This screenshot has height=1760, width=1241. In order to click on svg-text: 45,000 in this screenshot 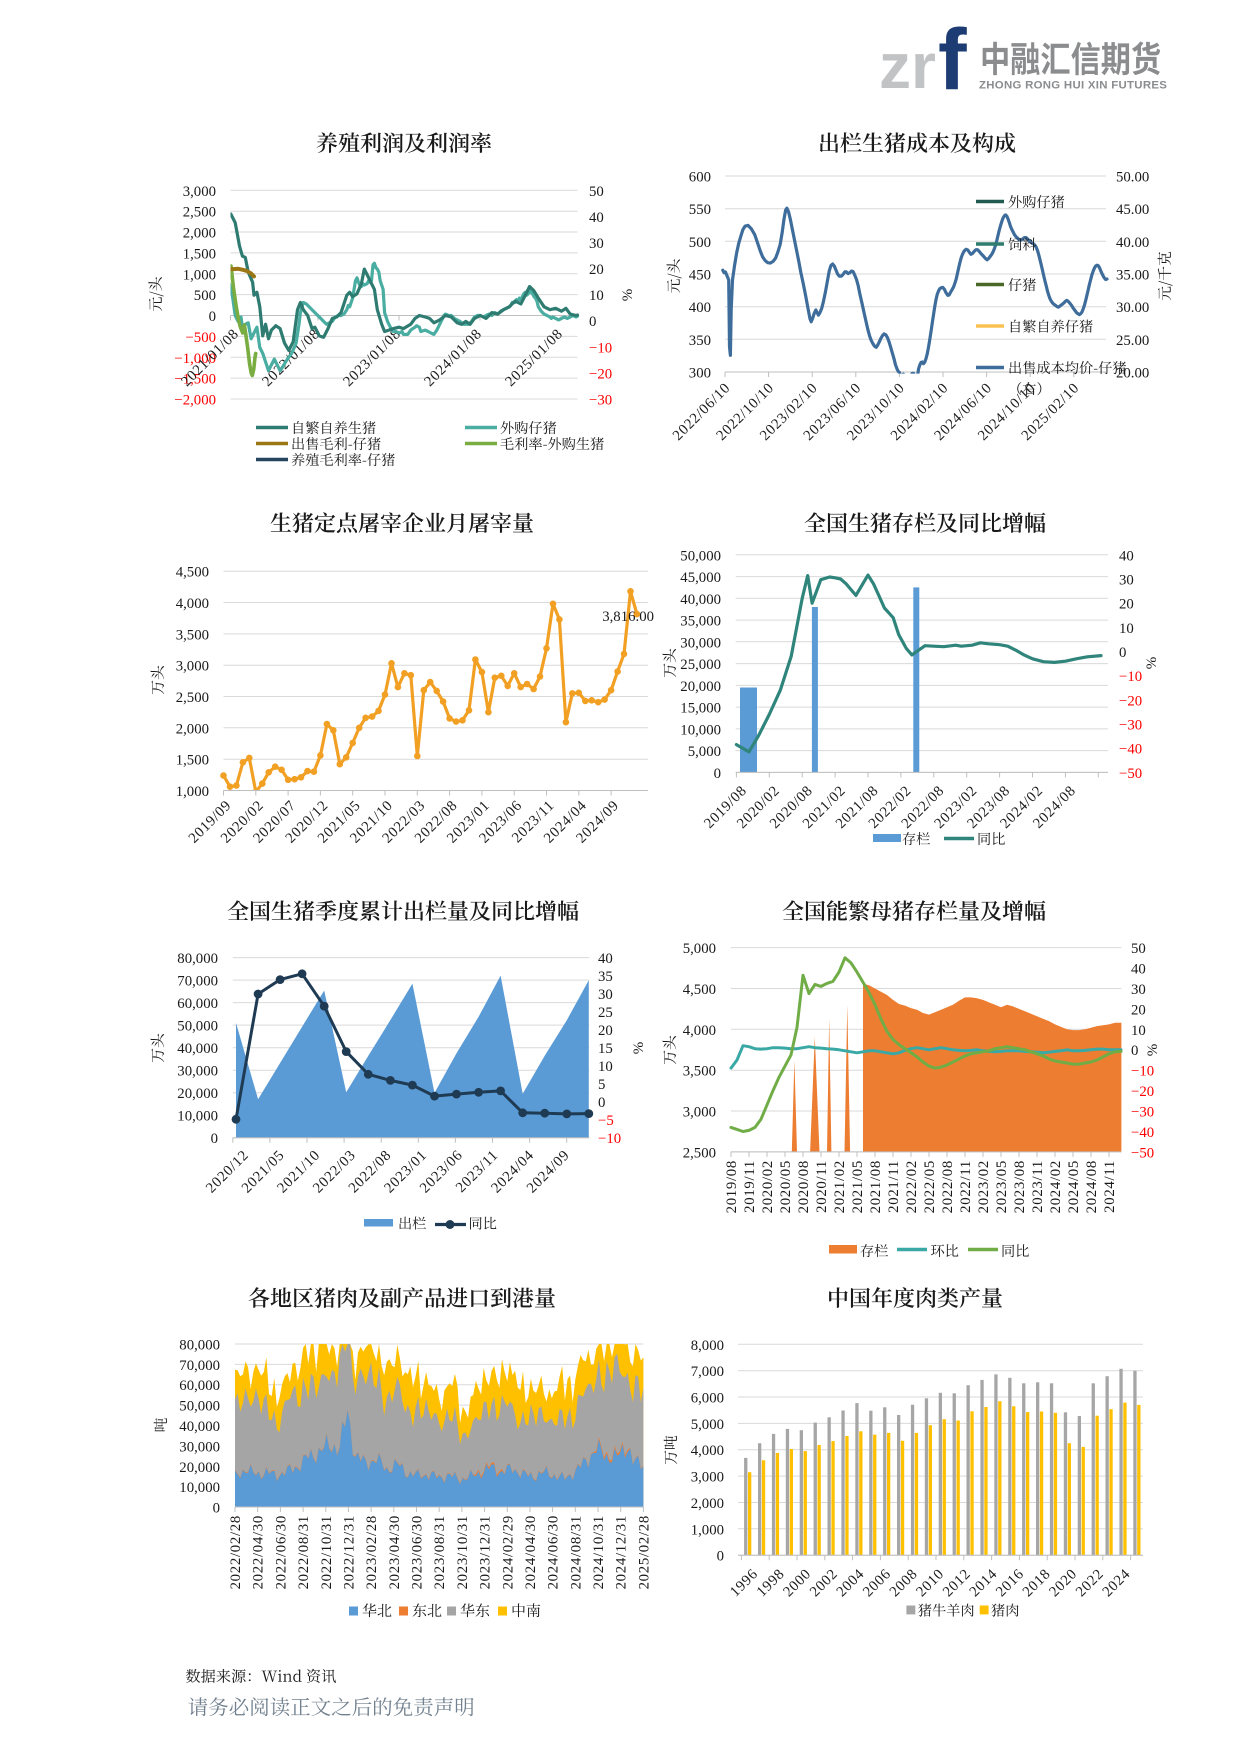, I will do `click(700, 578)`.